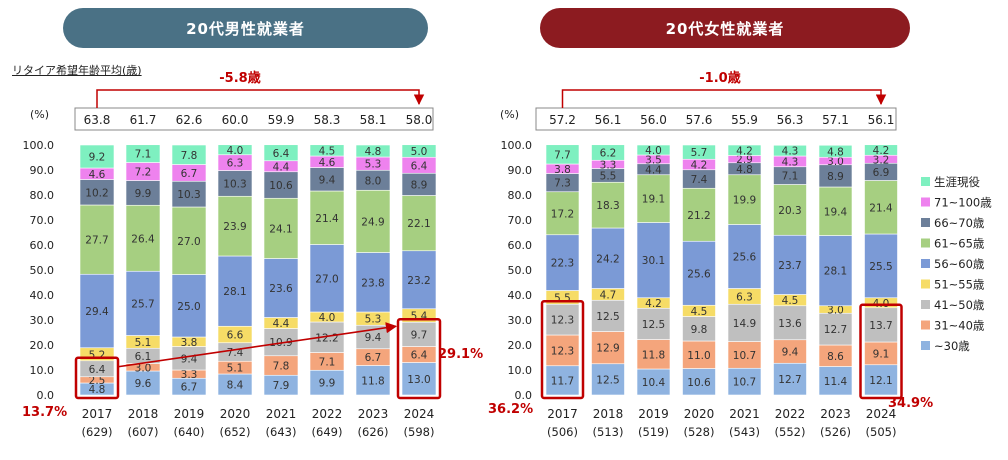 The height and width of the screenshot is (460, 1008). I want to click on female-retirement-age: 56.0, so click(653, 120).